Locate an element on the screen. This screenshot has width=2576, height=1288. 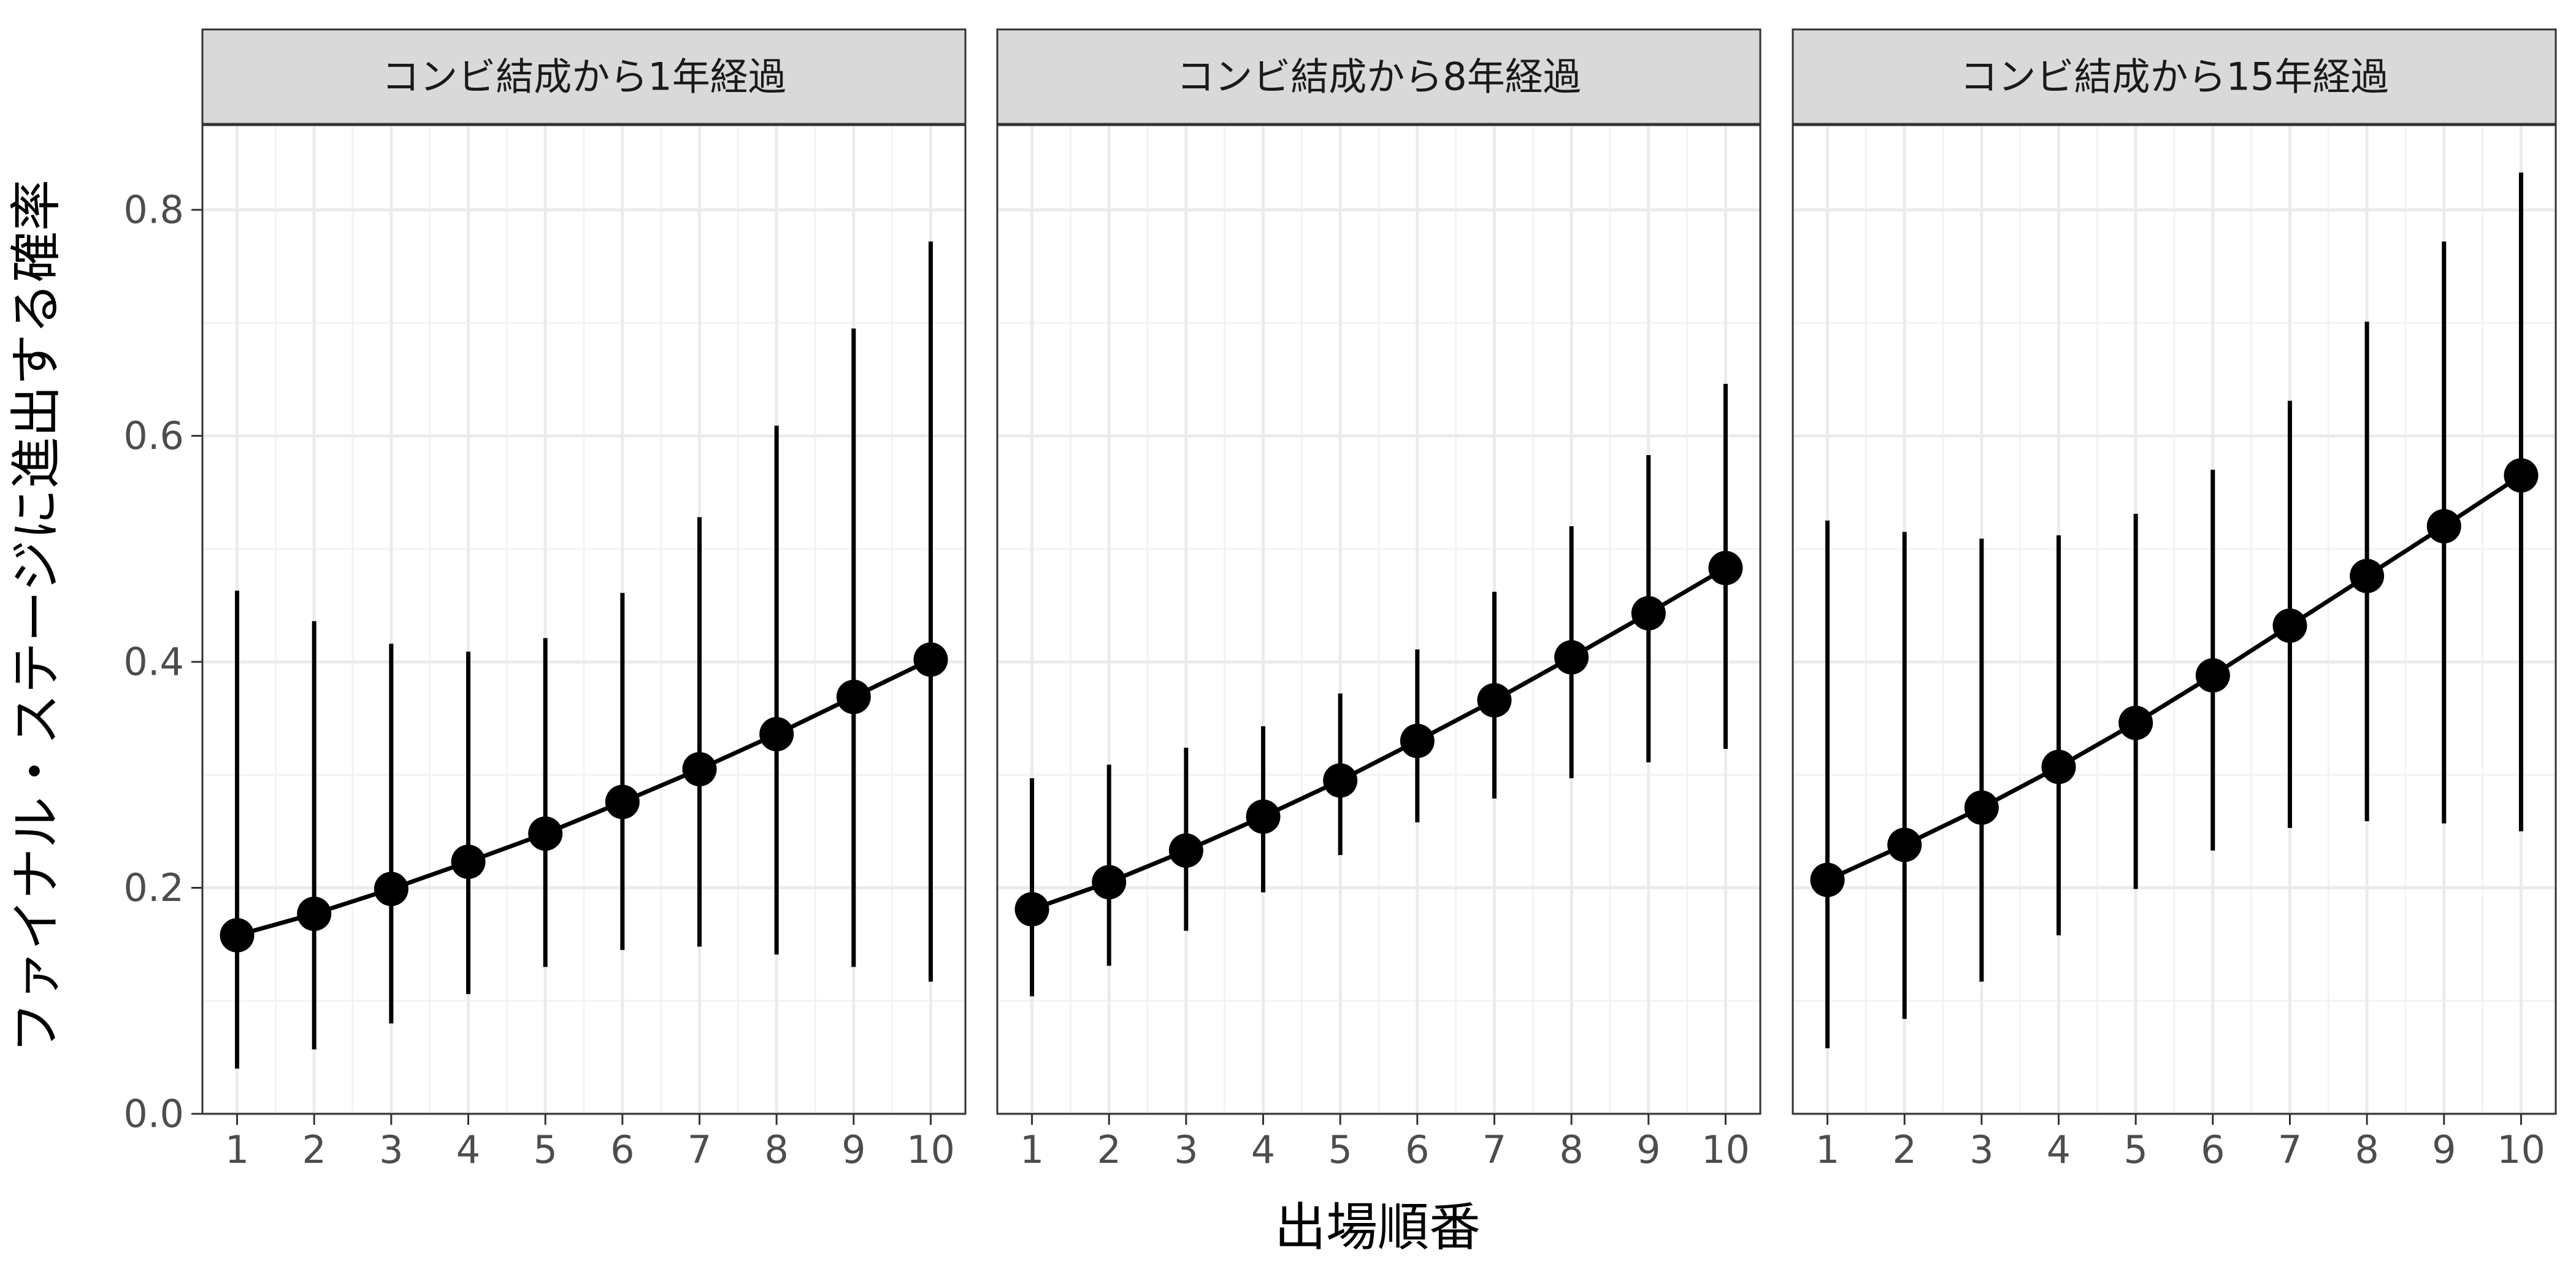
panel-1-strip is located at coordinates (584, 76).